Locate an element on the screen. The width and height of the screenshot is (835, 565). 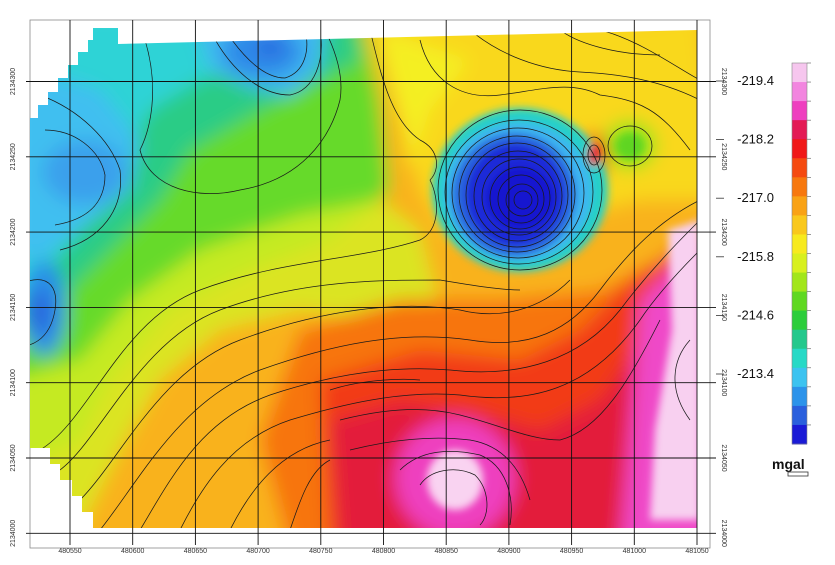
y-tick-label-left: 2134300 is located at coordinates (13, 81).